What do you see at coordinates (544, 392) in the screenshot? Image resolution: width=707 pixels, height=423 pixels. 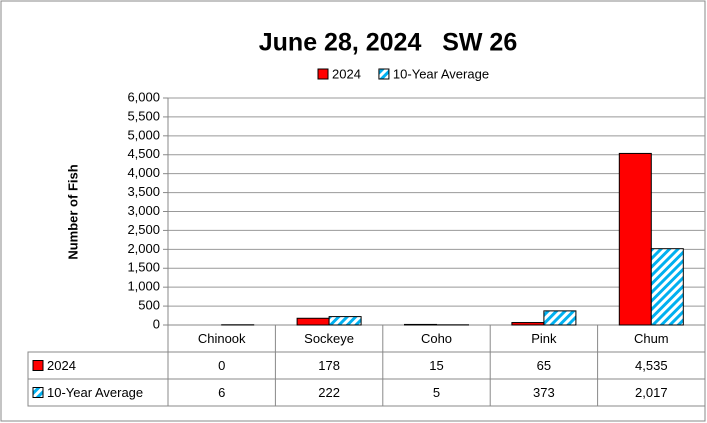 I see `table-value: 373` at bounding box center [544, 392].